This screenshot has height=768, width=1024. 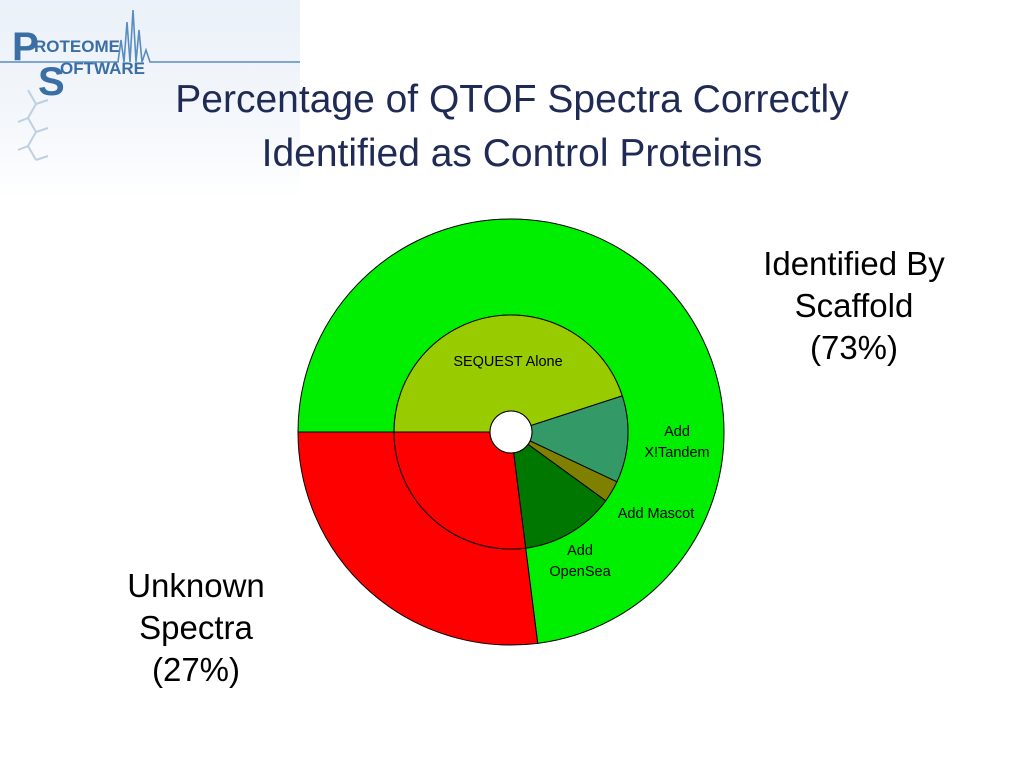 I want to click on inner-slice-label-1-line-1: X!Tandem, so click(x=676, y=453).